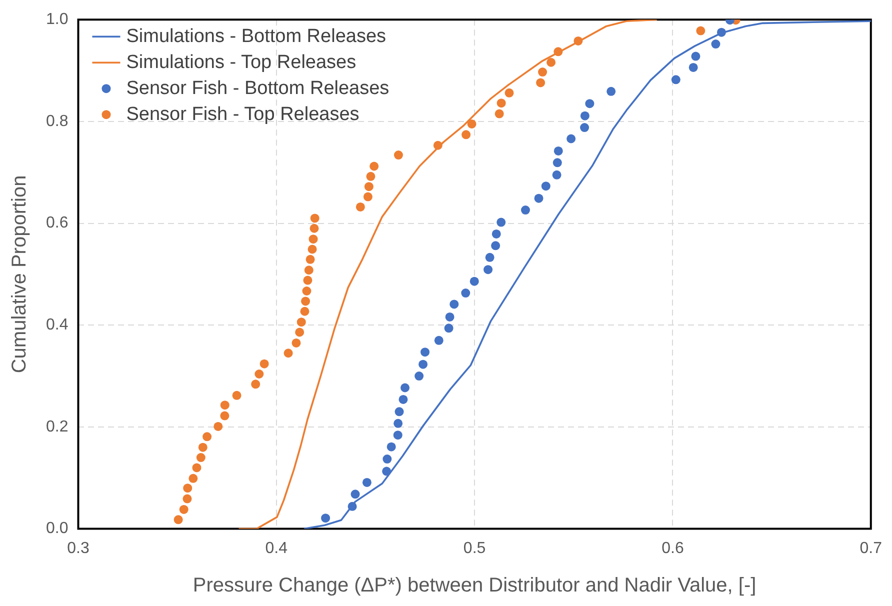 This screenshot has height=606, width=892. What do you see at coordinates (57, 19) in the screenshot?
I see `y-tick-label: 1.0` at bounding box center [57, 19].